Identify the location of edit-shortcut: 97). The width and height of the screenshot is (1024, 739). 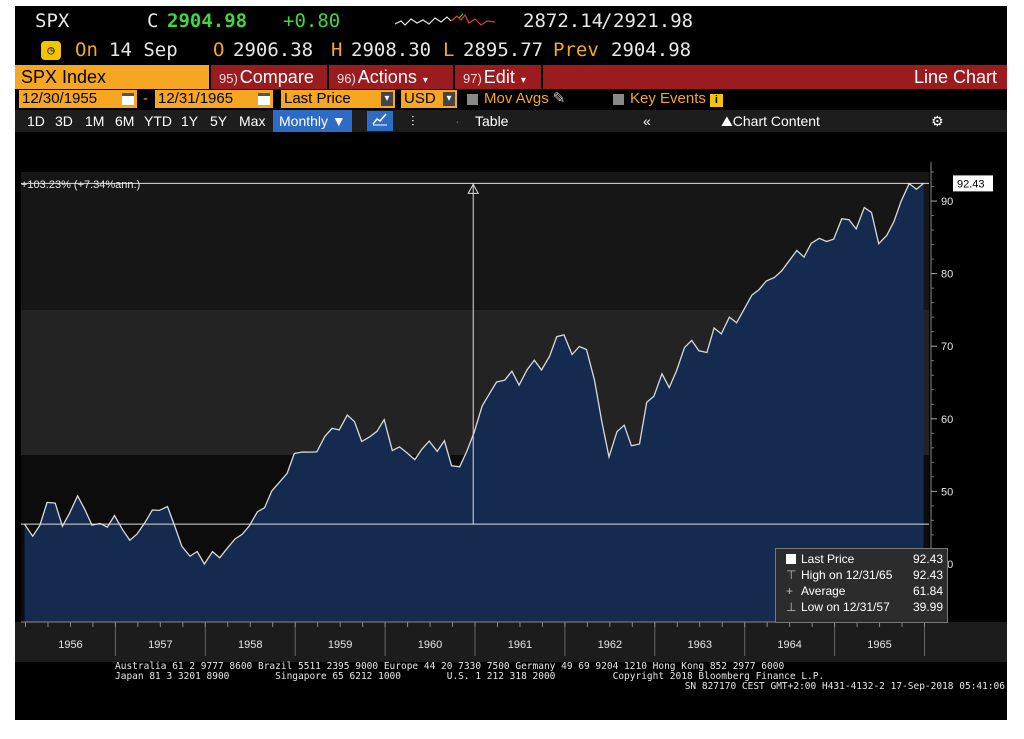
(472, 78).